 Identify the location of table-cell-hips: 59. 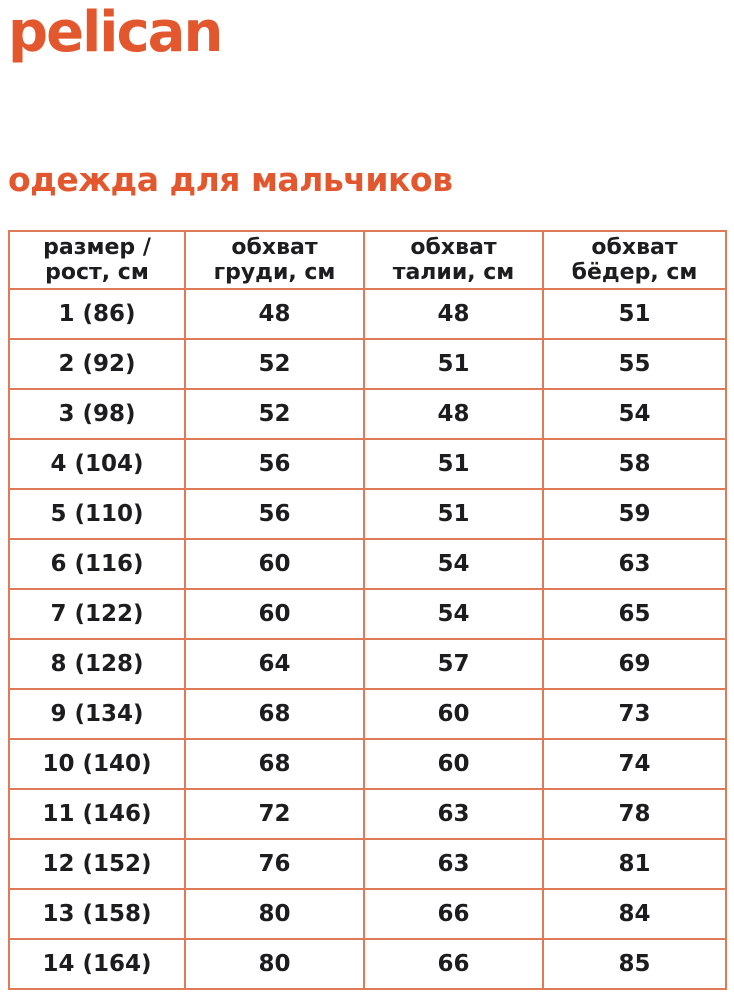
(634, 514).